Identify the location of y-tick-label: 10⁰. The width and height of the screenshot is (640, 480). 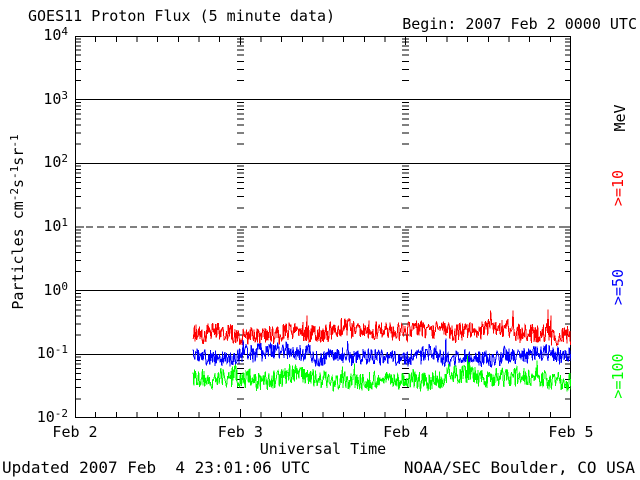
(55, 289).